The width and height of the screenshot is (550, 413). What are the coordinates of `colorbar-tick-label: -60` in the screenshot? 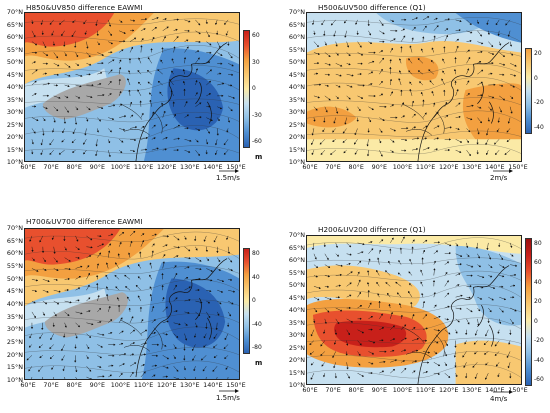 It's located at (539, 379).